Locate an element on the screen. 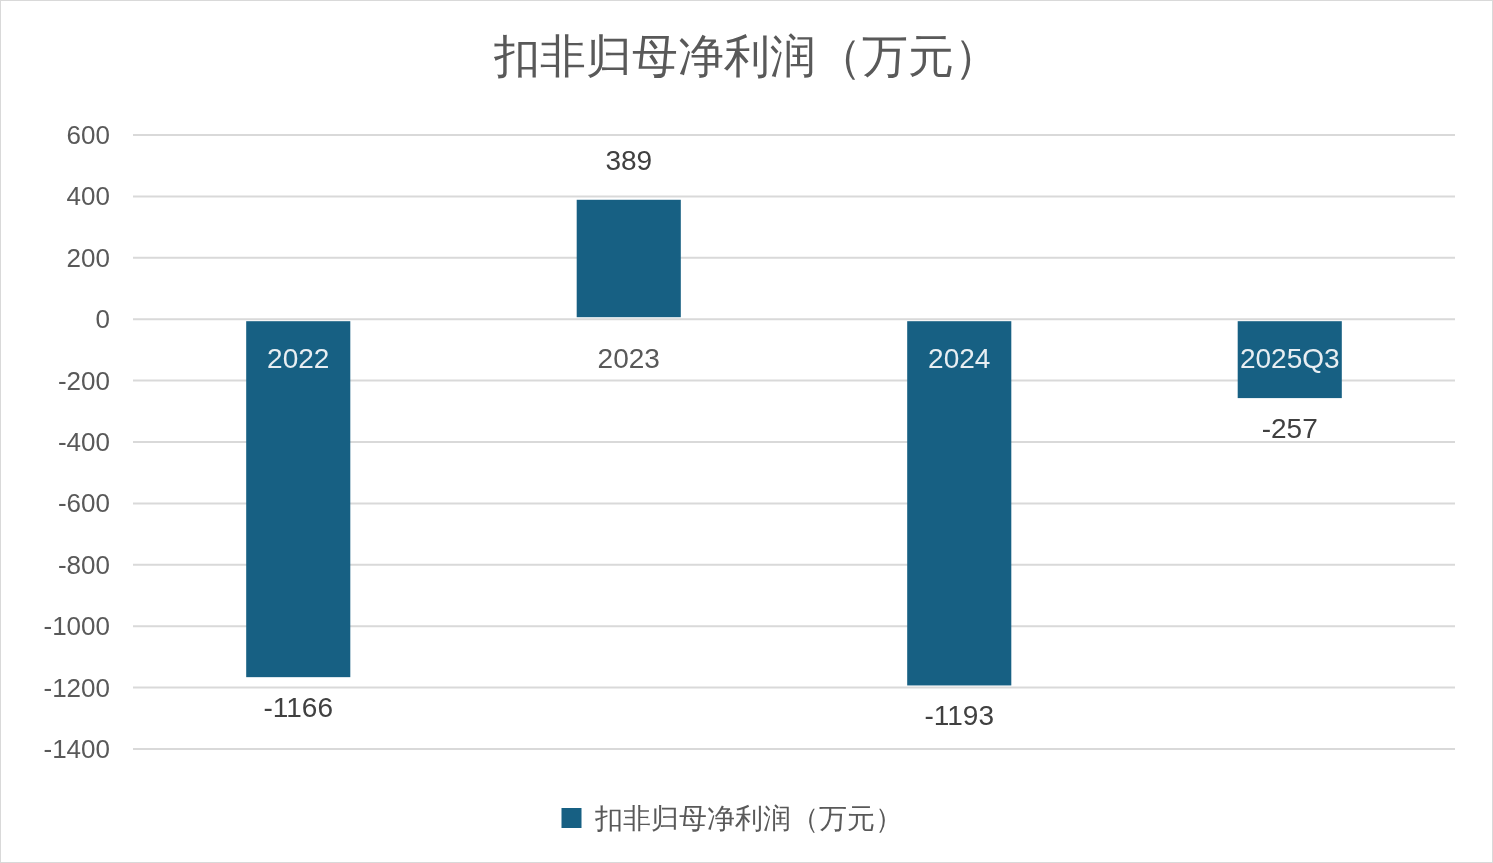 This screenshot has height=863, width=1493. legend-label: 扣非归母净利润（万元） is located at coordinates (748, 818).